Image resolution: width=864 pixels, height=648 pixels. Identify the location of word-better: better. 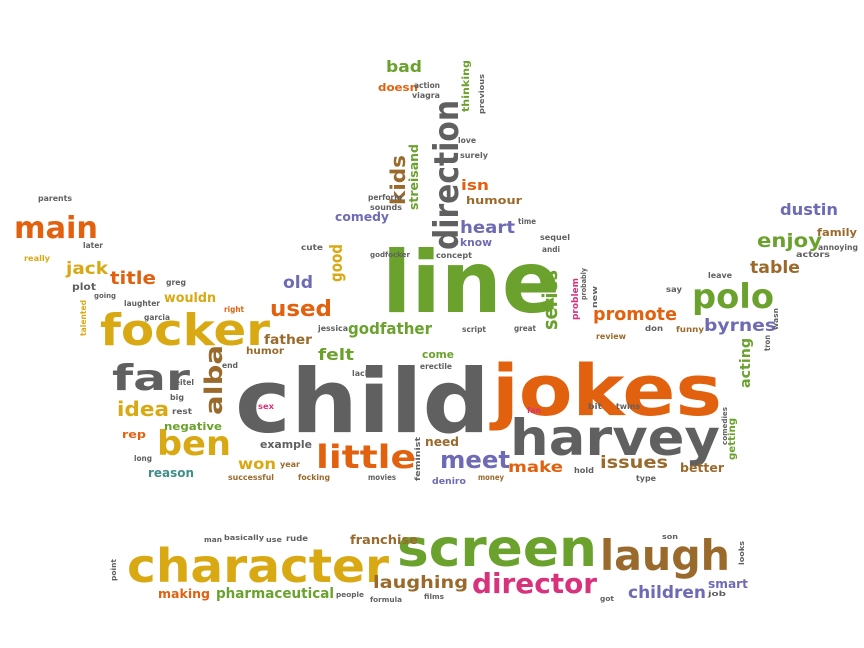
(702, 468).